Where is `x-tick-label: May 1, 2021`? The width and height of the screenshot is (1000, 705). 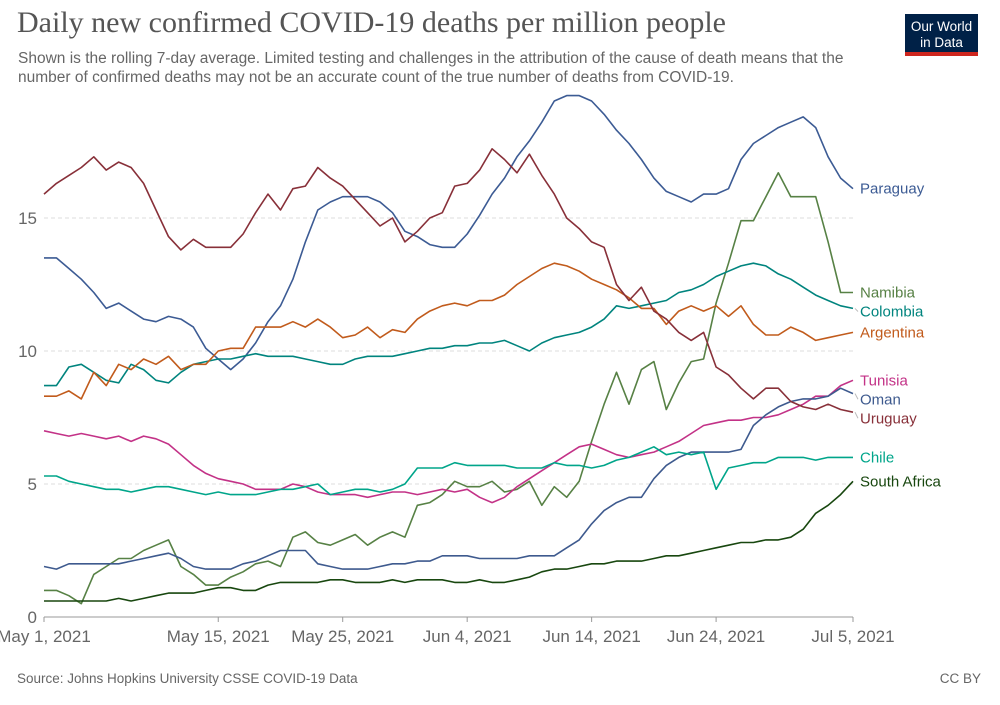 x-tick-label: May 1, 2021 is located at coordinates (45, 636).